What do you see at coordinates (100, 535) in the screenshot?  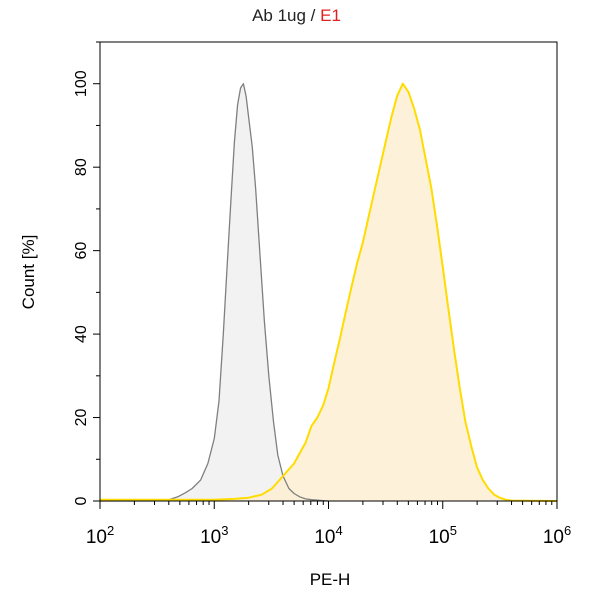 I see `x-tick-label: 10²` at bounding box center [100, 535].